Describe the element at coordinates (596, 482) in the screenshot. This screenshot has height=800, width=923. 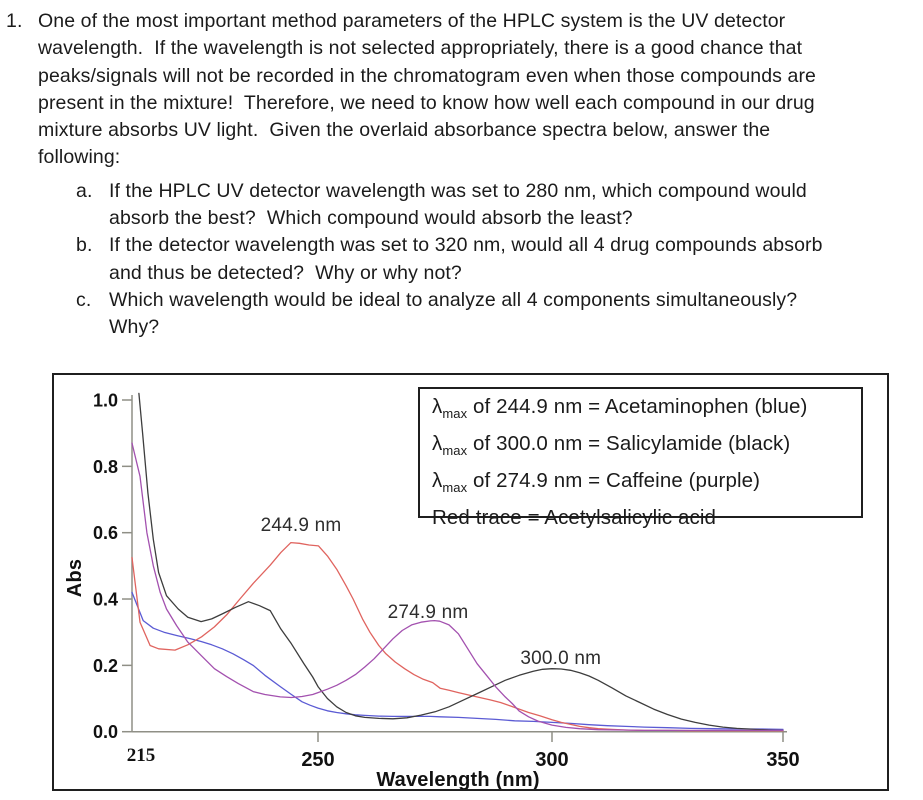
I see `legend-line: λmax of 274.9 nm = Caffeine (purple)` at that location.